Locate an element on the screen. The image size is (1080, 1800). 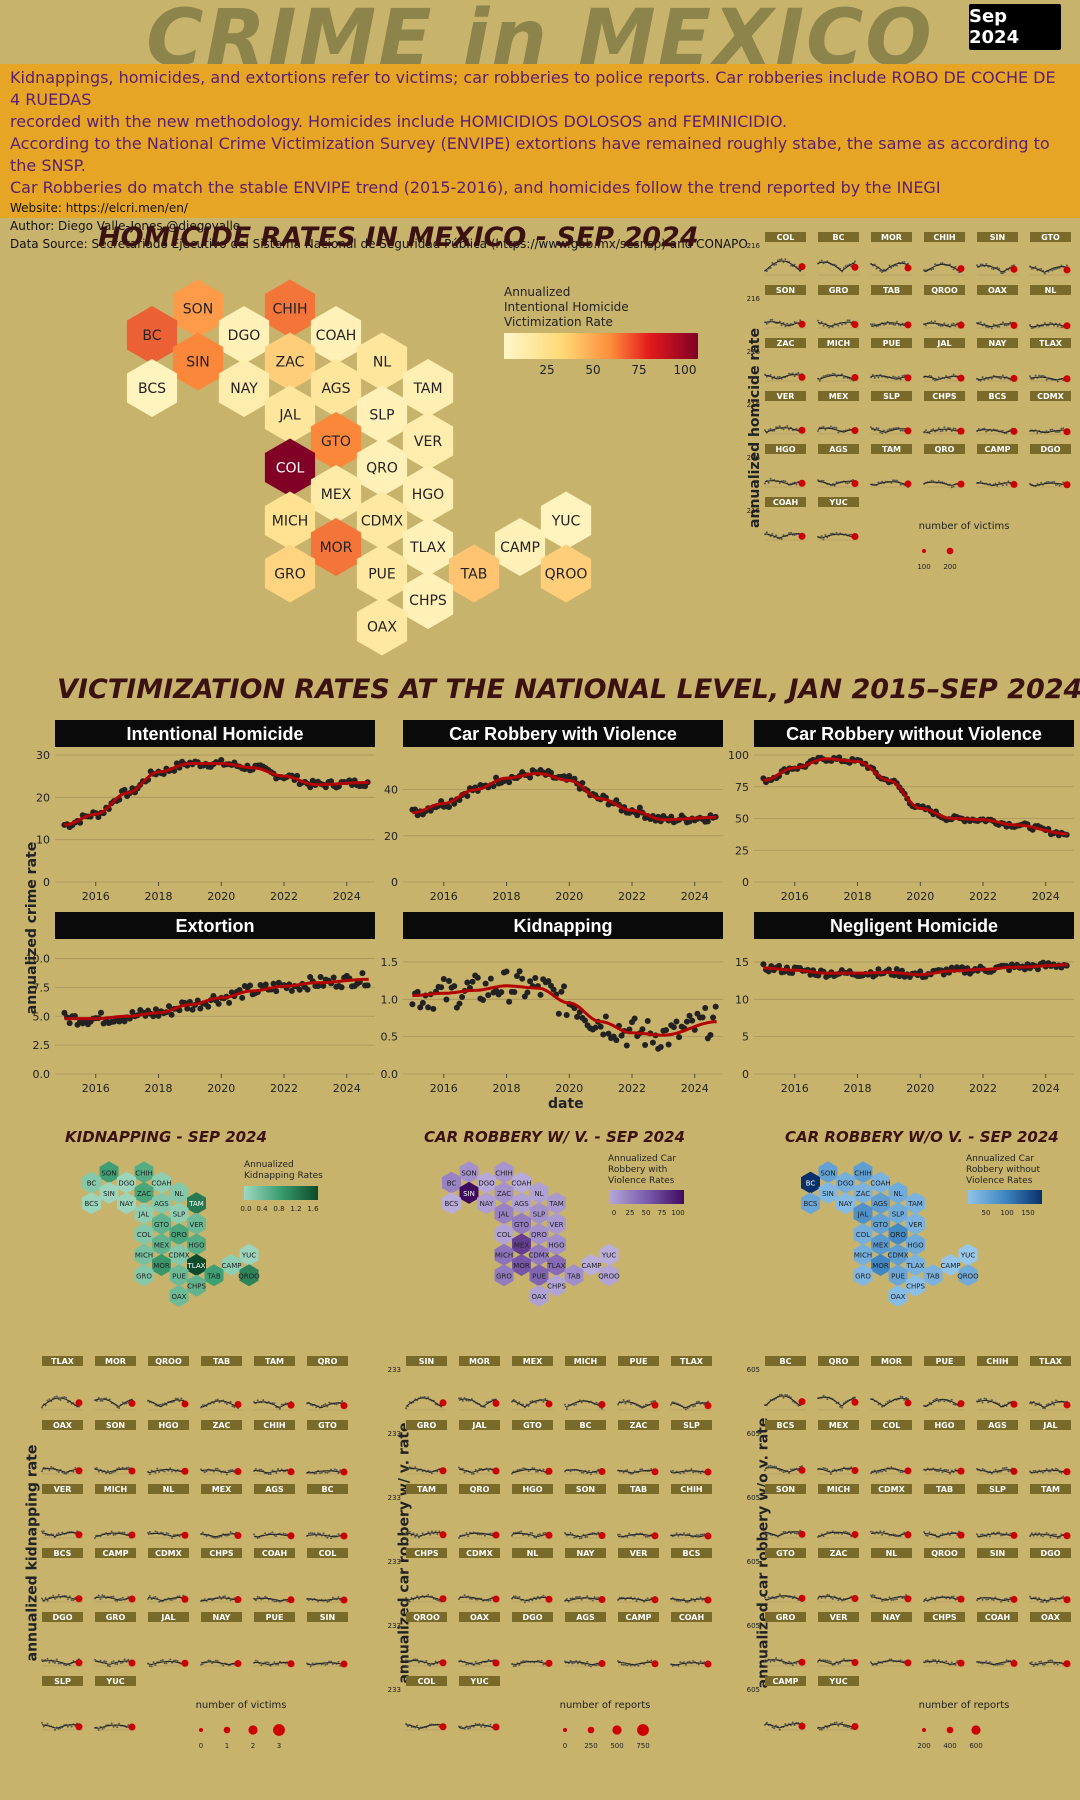
carv-label-tam: TAM is located at coordinates (556, 1204).